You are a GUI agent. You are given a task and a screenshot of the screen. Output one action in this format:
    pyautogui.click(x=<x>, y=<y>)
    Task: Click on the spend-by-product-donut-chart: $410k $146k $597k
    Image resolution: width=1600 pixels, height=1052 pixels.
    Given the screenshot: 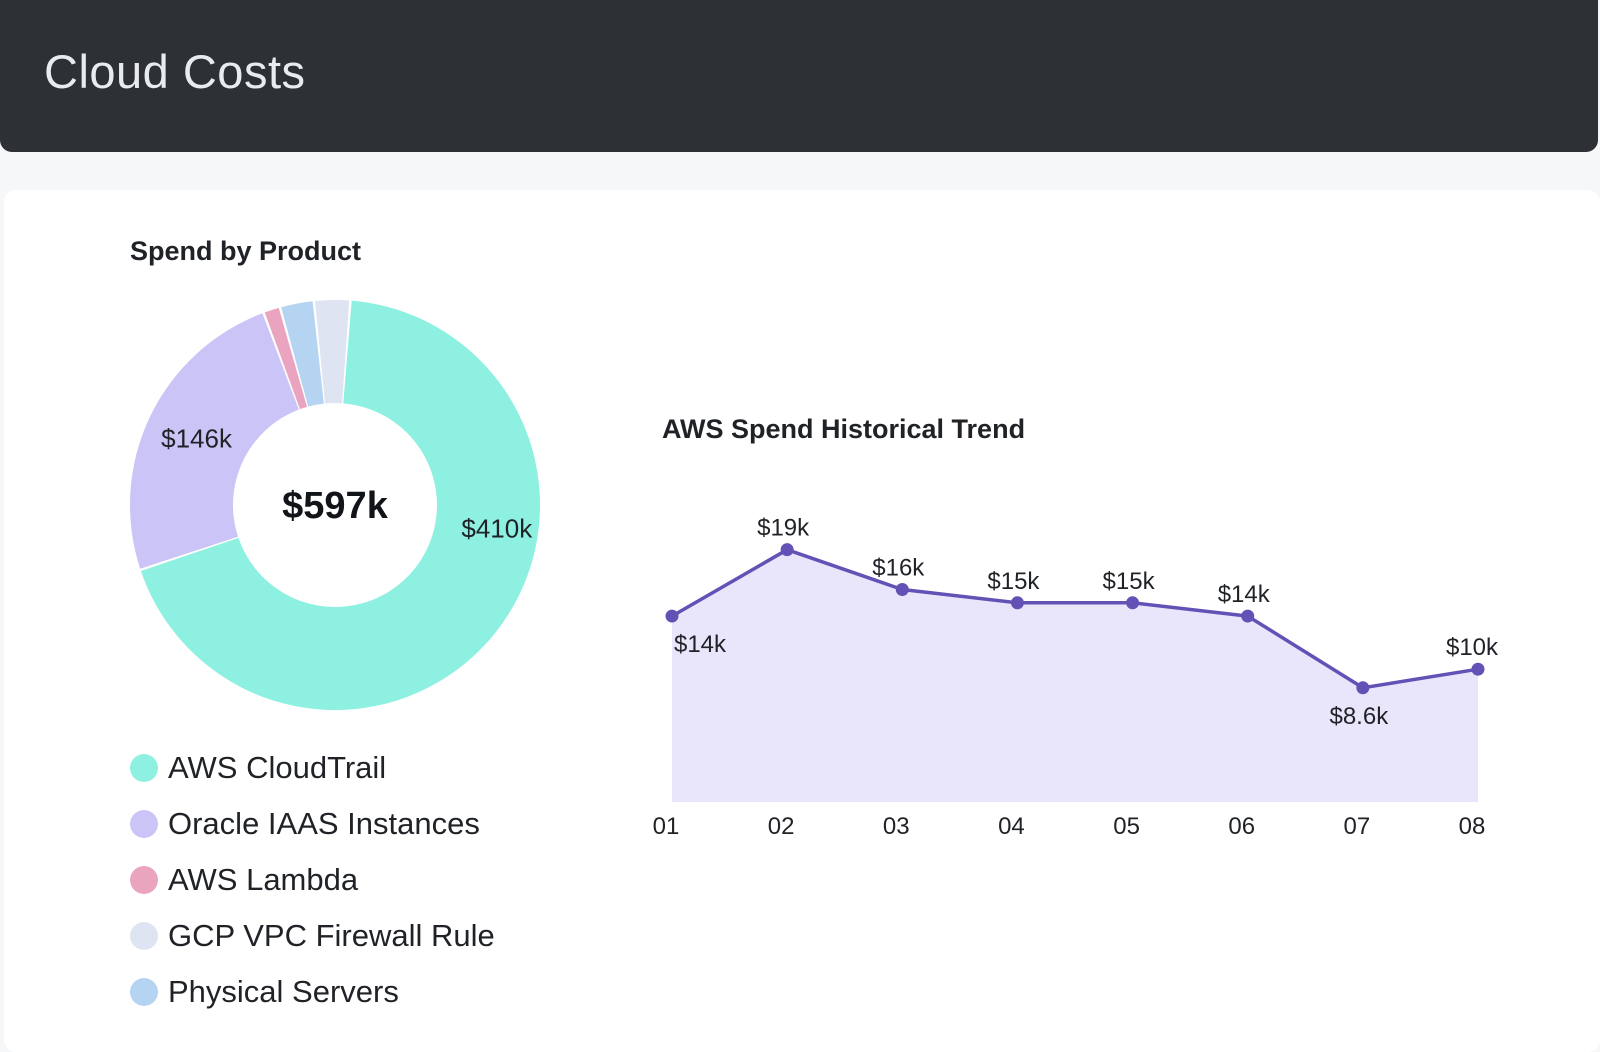 What is the action you would take?
    pyautogui.click(x=335, y=505)
    